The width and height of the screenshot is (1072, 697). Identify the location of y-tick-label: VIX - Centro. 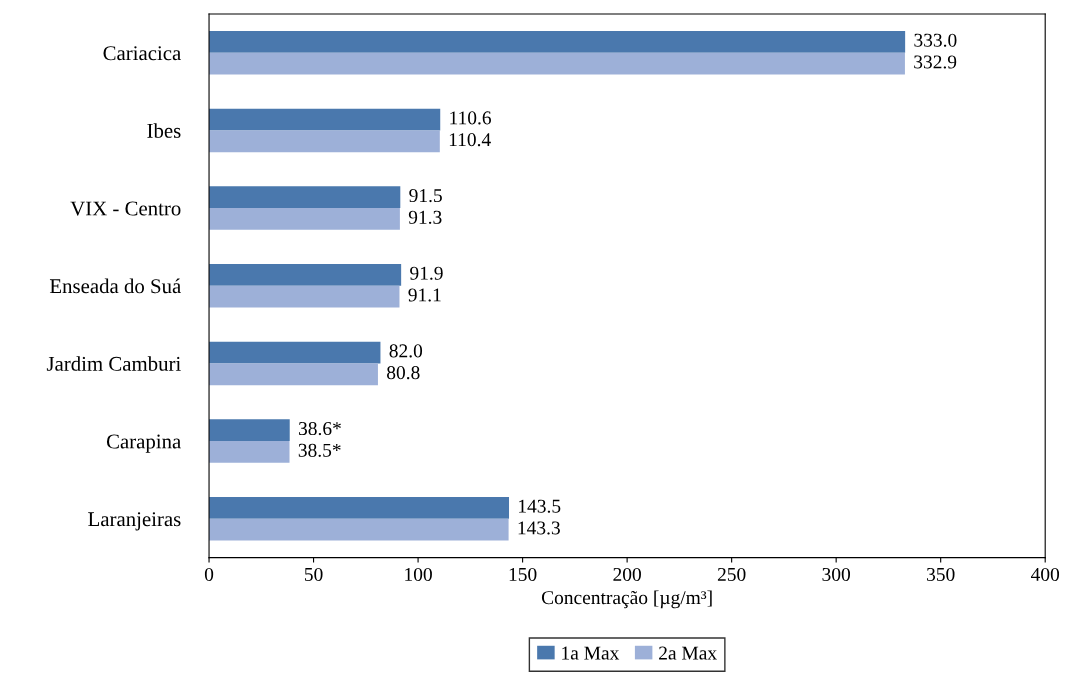
(125, 208).